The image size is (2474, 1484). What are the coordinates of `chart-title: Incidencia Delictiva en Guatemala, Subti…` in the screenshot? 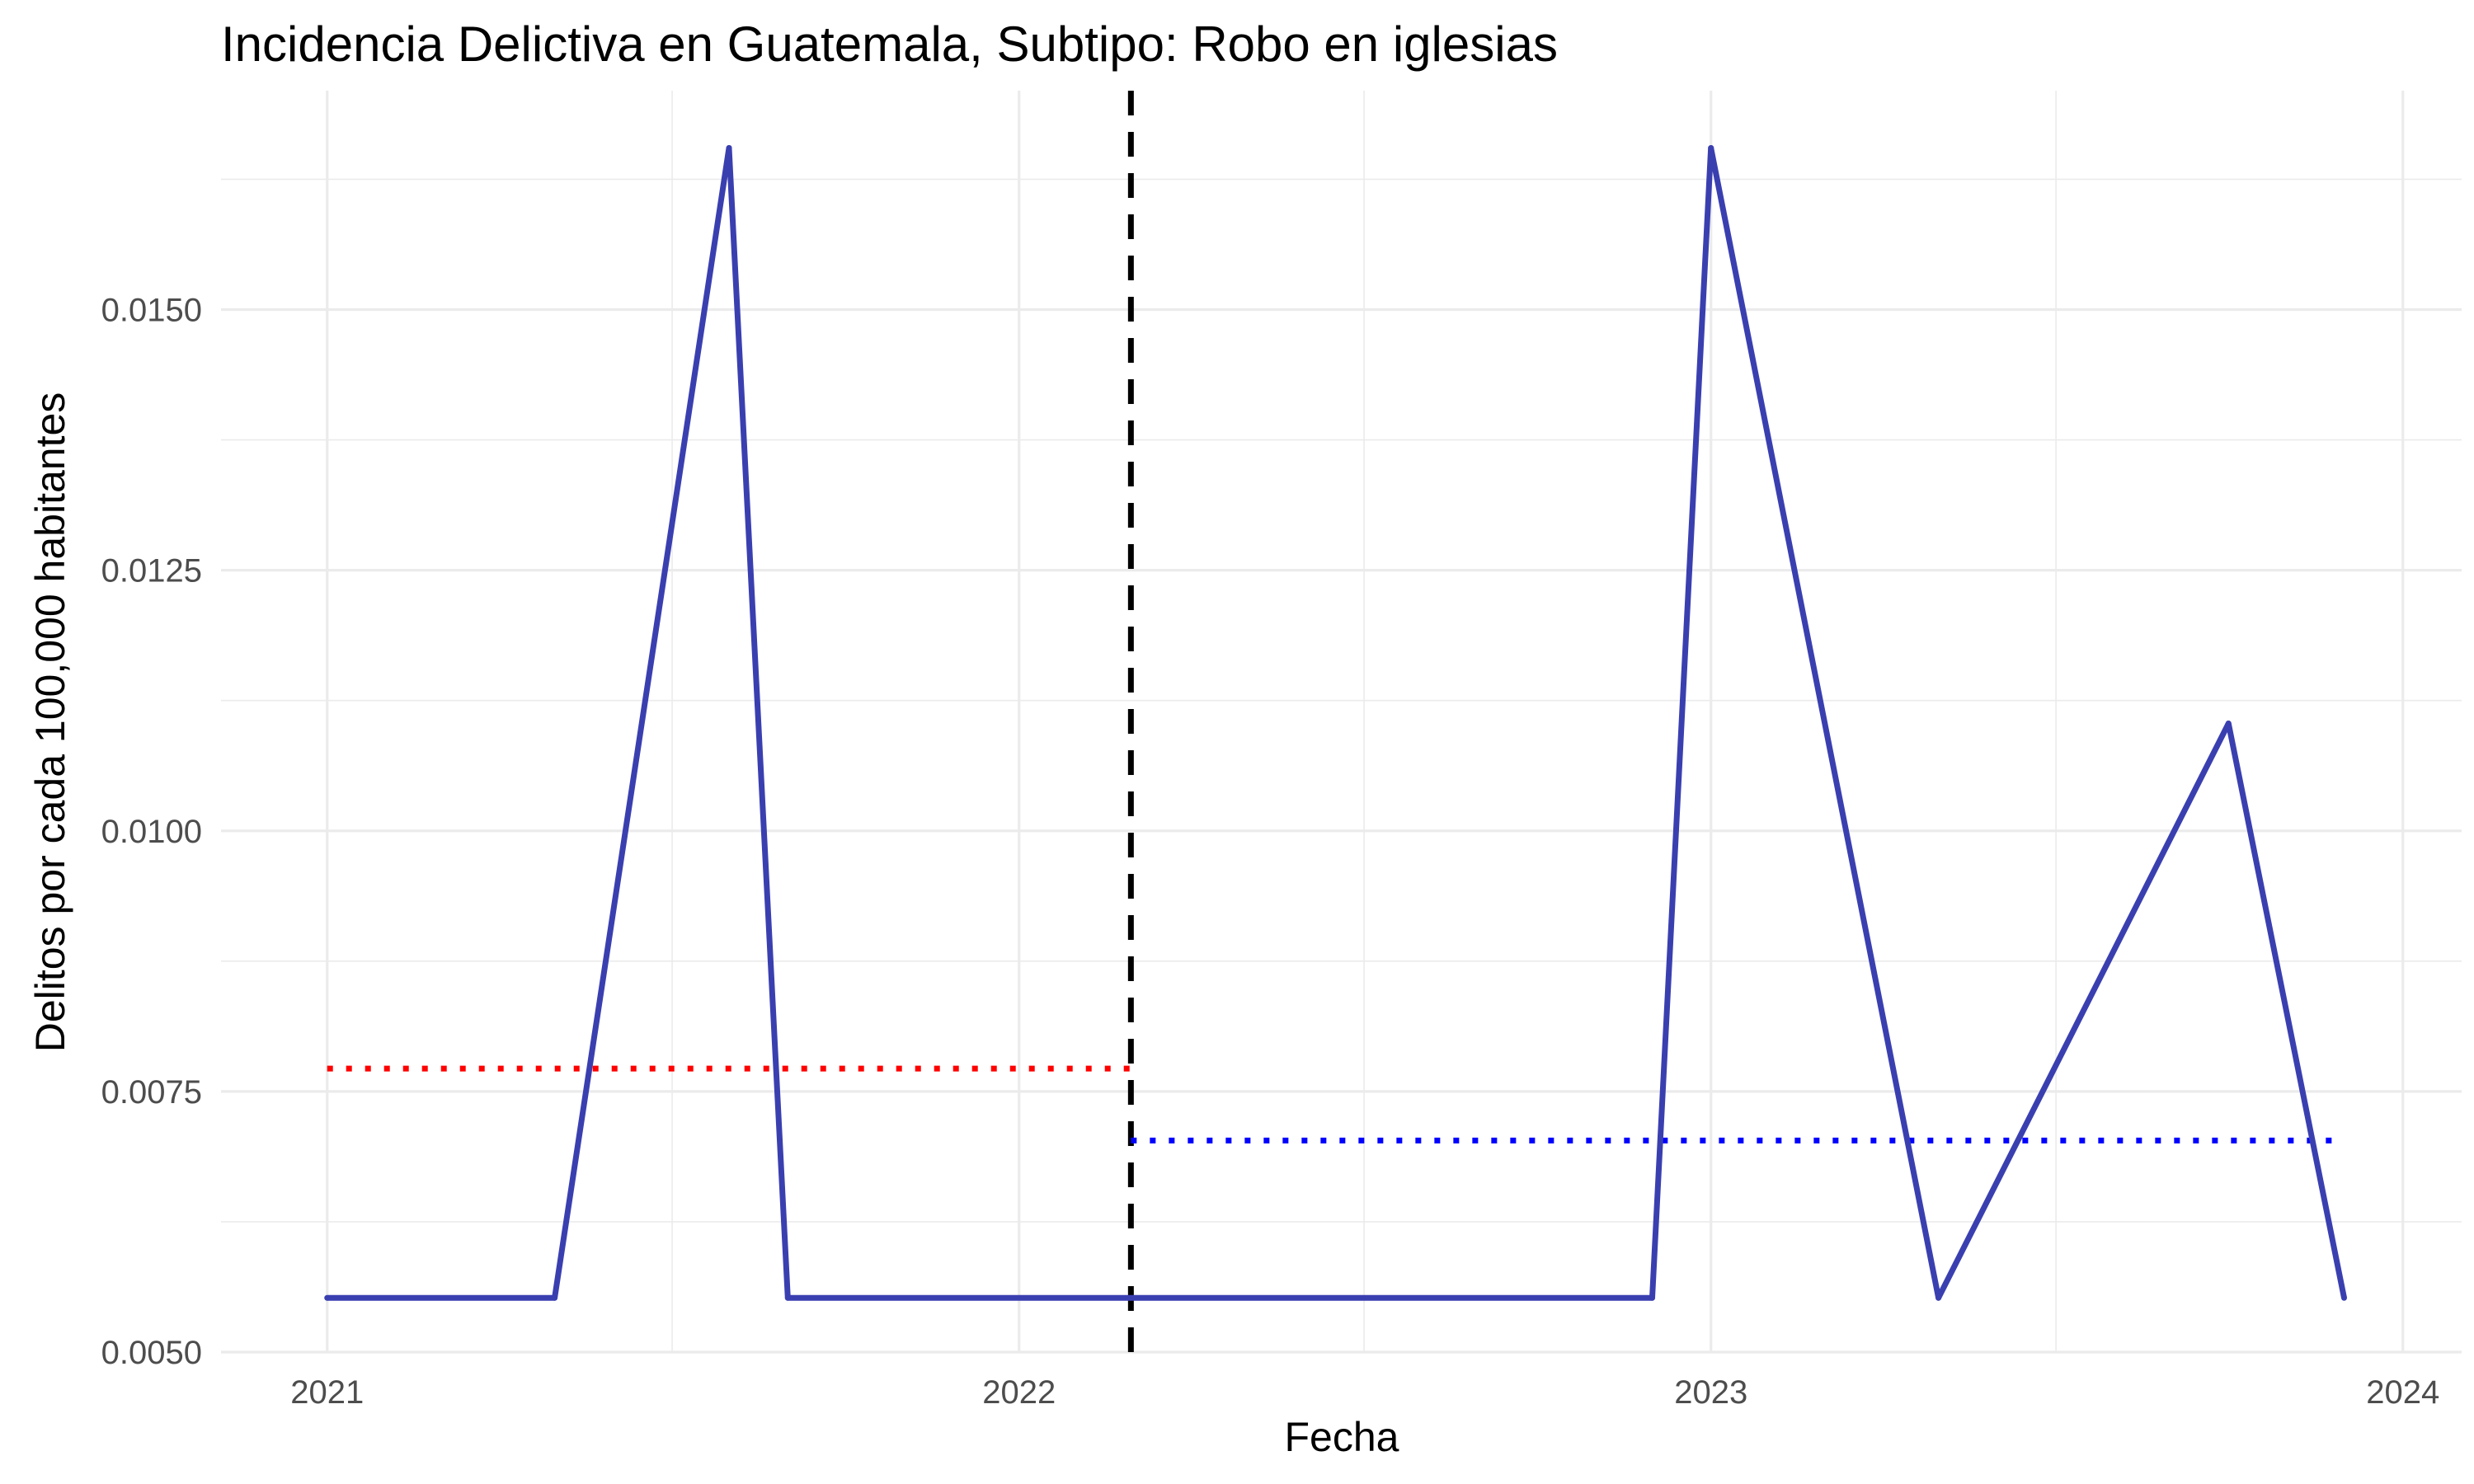 It's located at (889, 44).